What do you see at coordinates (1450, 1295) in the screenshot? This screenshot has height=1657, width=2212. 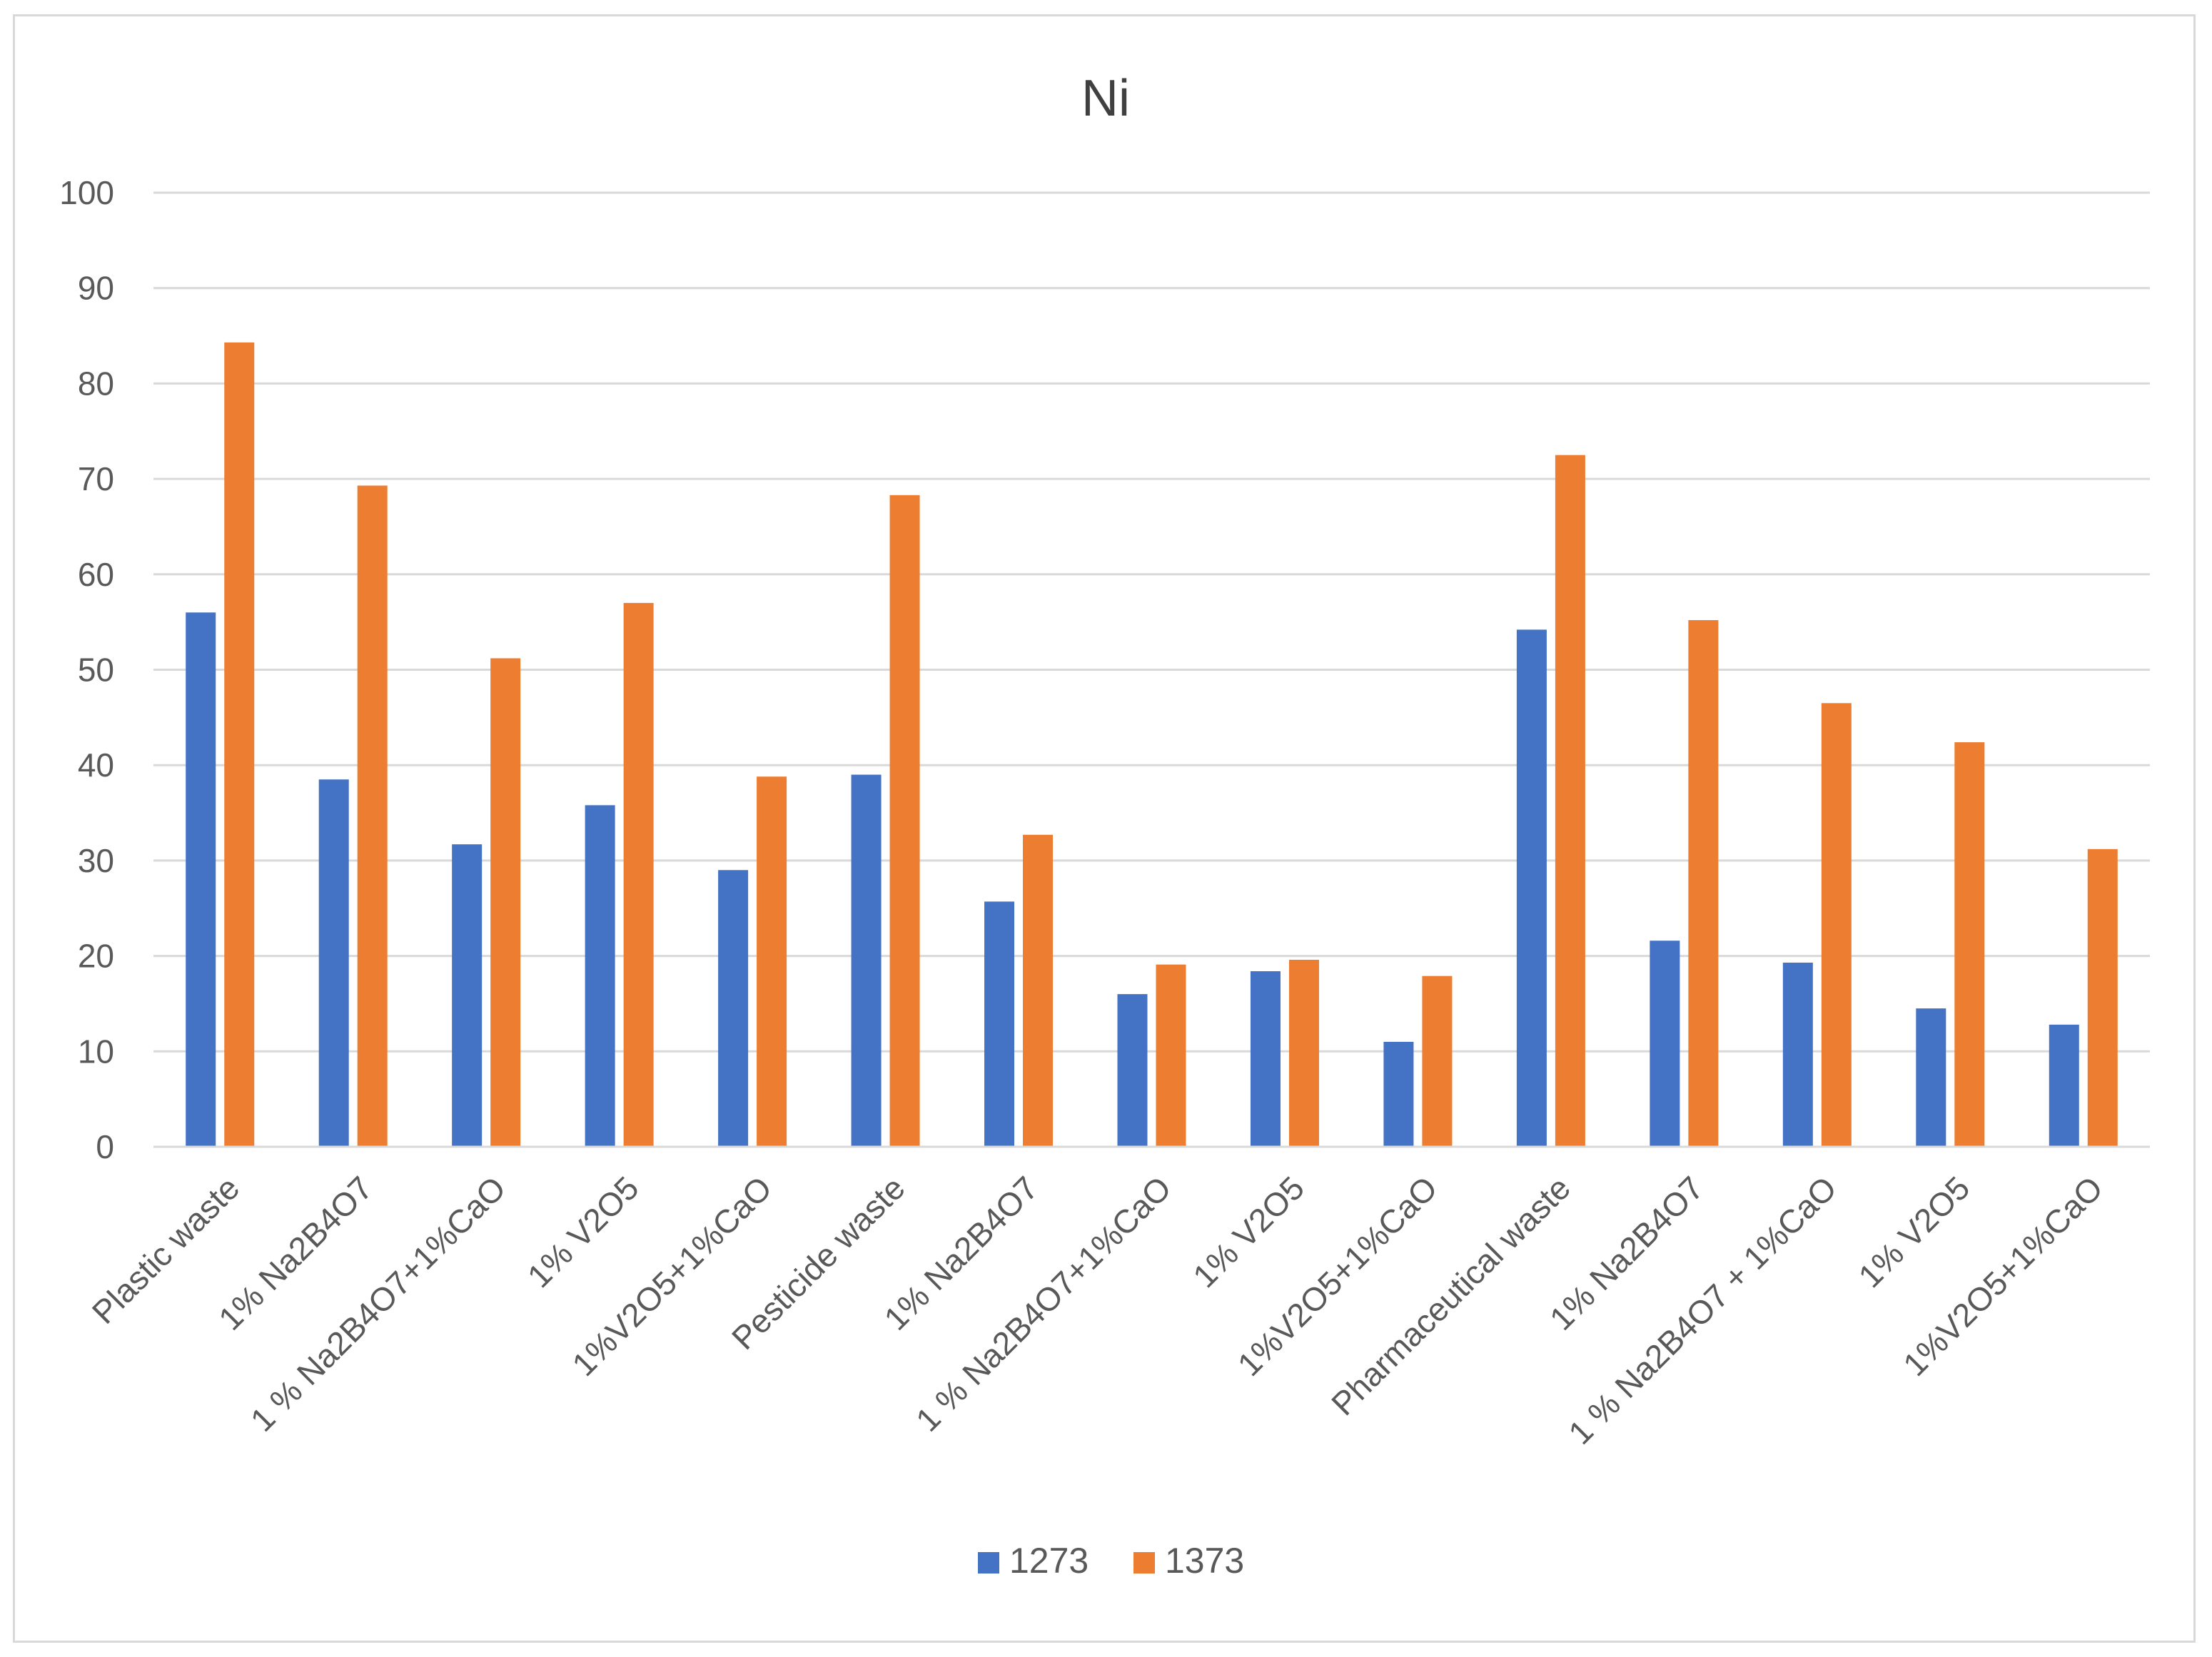 I see `x-tick-label: Pharmaceutical waste` at bounding box center [1450, 1295].